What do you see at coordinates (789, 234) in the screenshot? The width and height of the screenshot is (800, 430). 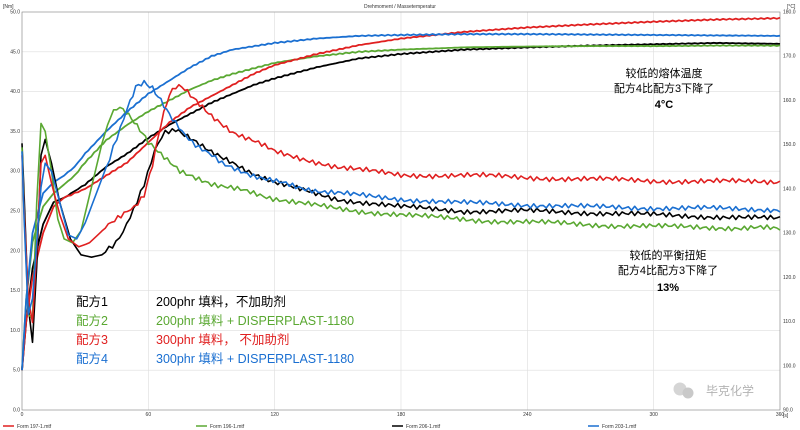 I see `y-right-tick-label: 130.0` at bounding box center [789, 234].